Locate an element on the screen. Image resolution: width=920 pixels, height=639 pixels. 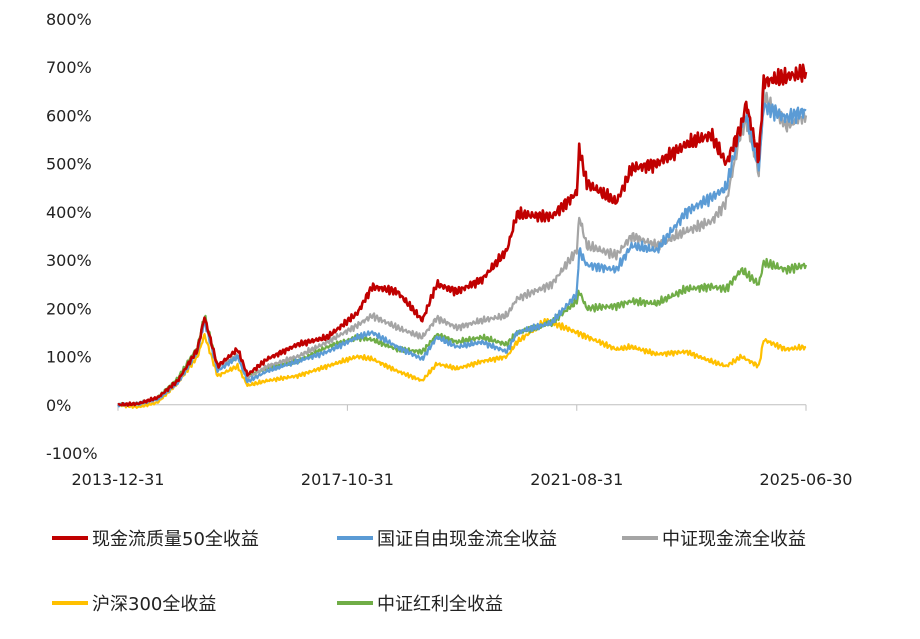
y-tick-label: -100% is located at coordinates (72, 453).